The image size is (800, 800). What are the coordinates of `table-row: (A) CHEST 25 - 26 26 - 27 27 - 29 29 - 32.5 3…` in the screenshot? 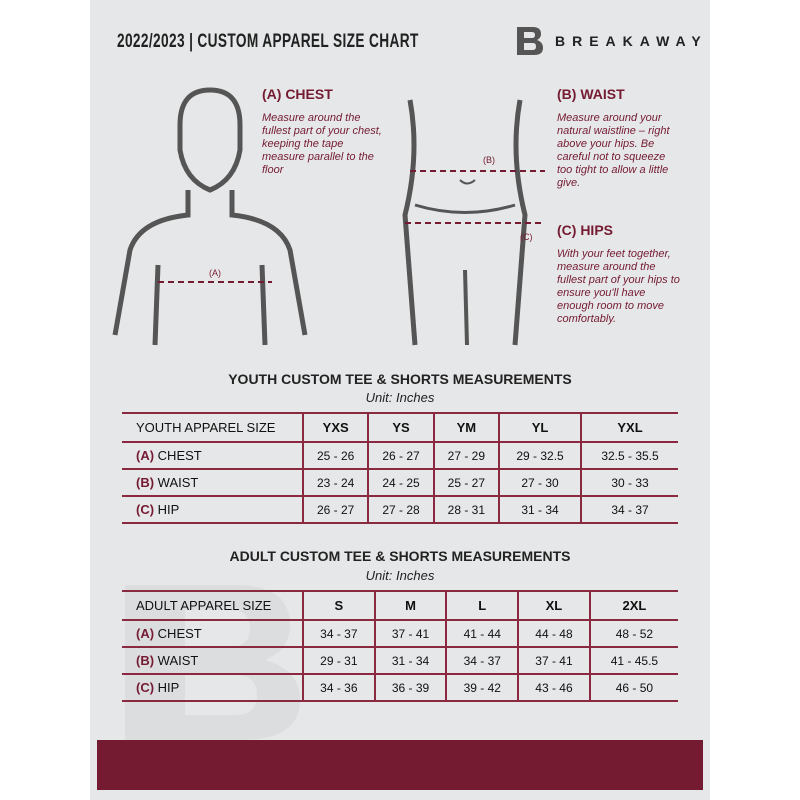 It's located at (400, 455).